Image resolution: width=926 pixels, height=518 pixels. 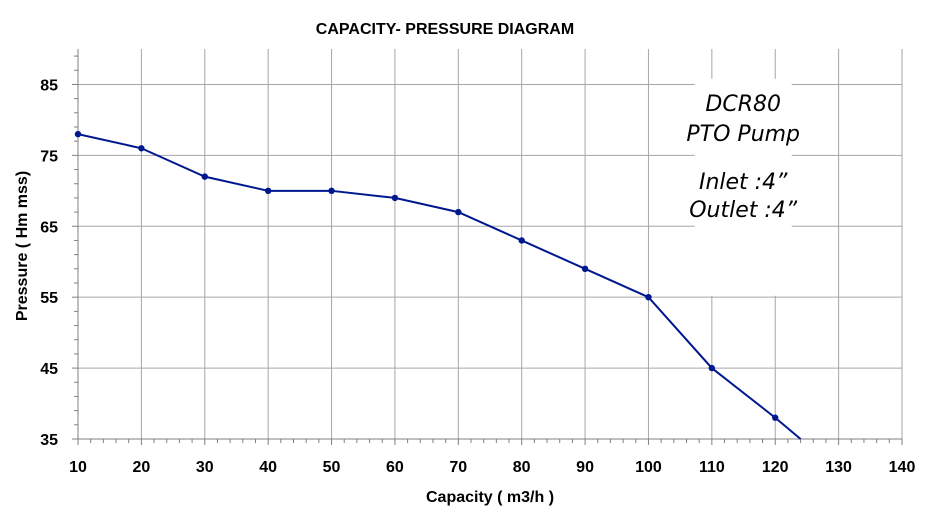 I want to click on annotation-line-2: PTO Pump, so click(x=743, y=134).